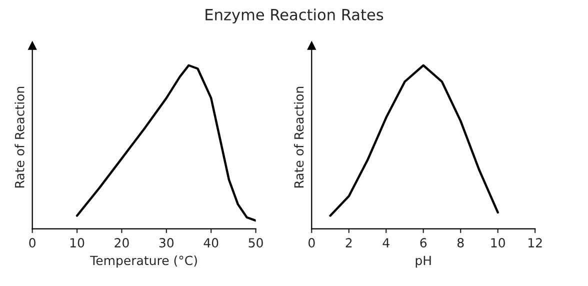 The image size is (588, 286). I want to click on x-tick-label: 12, so click(535, 243).